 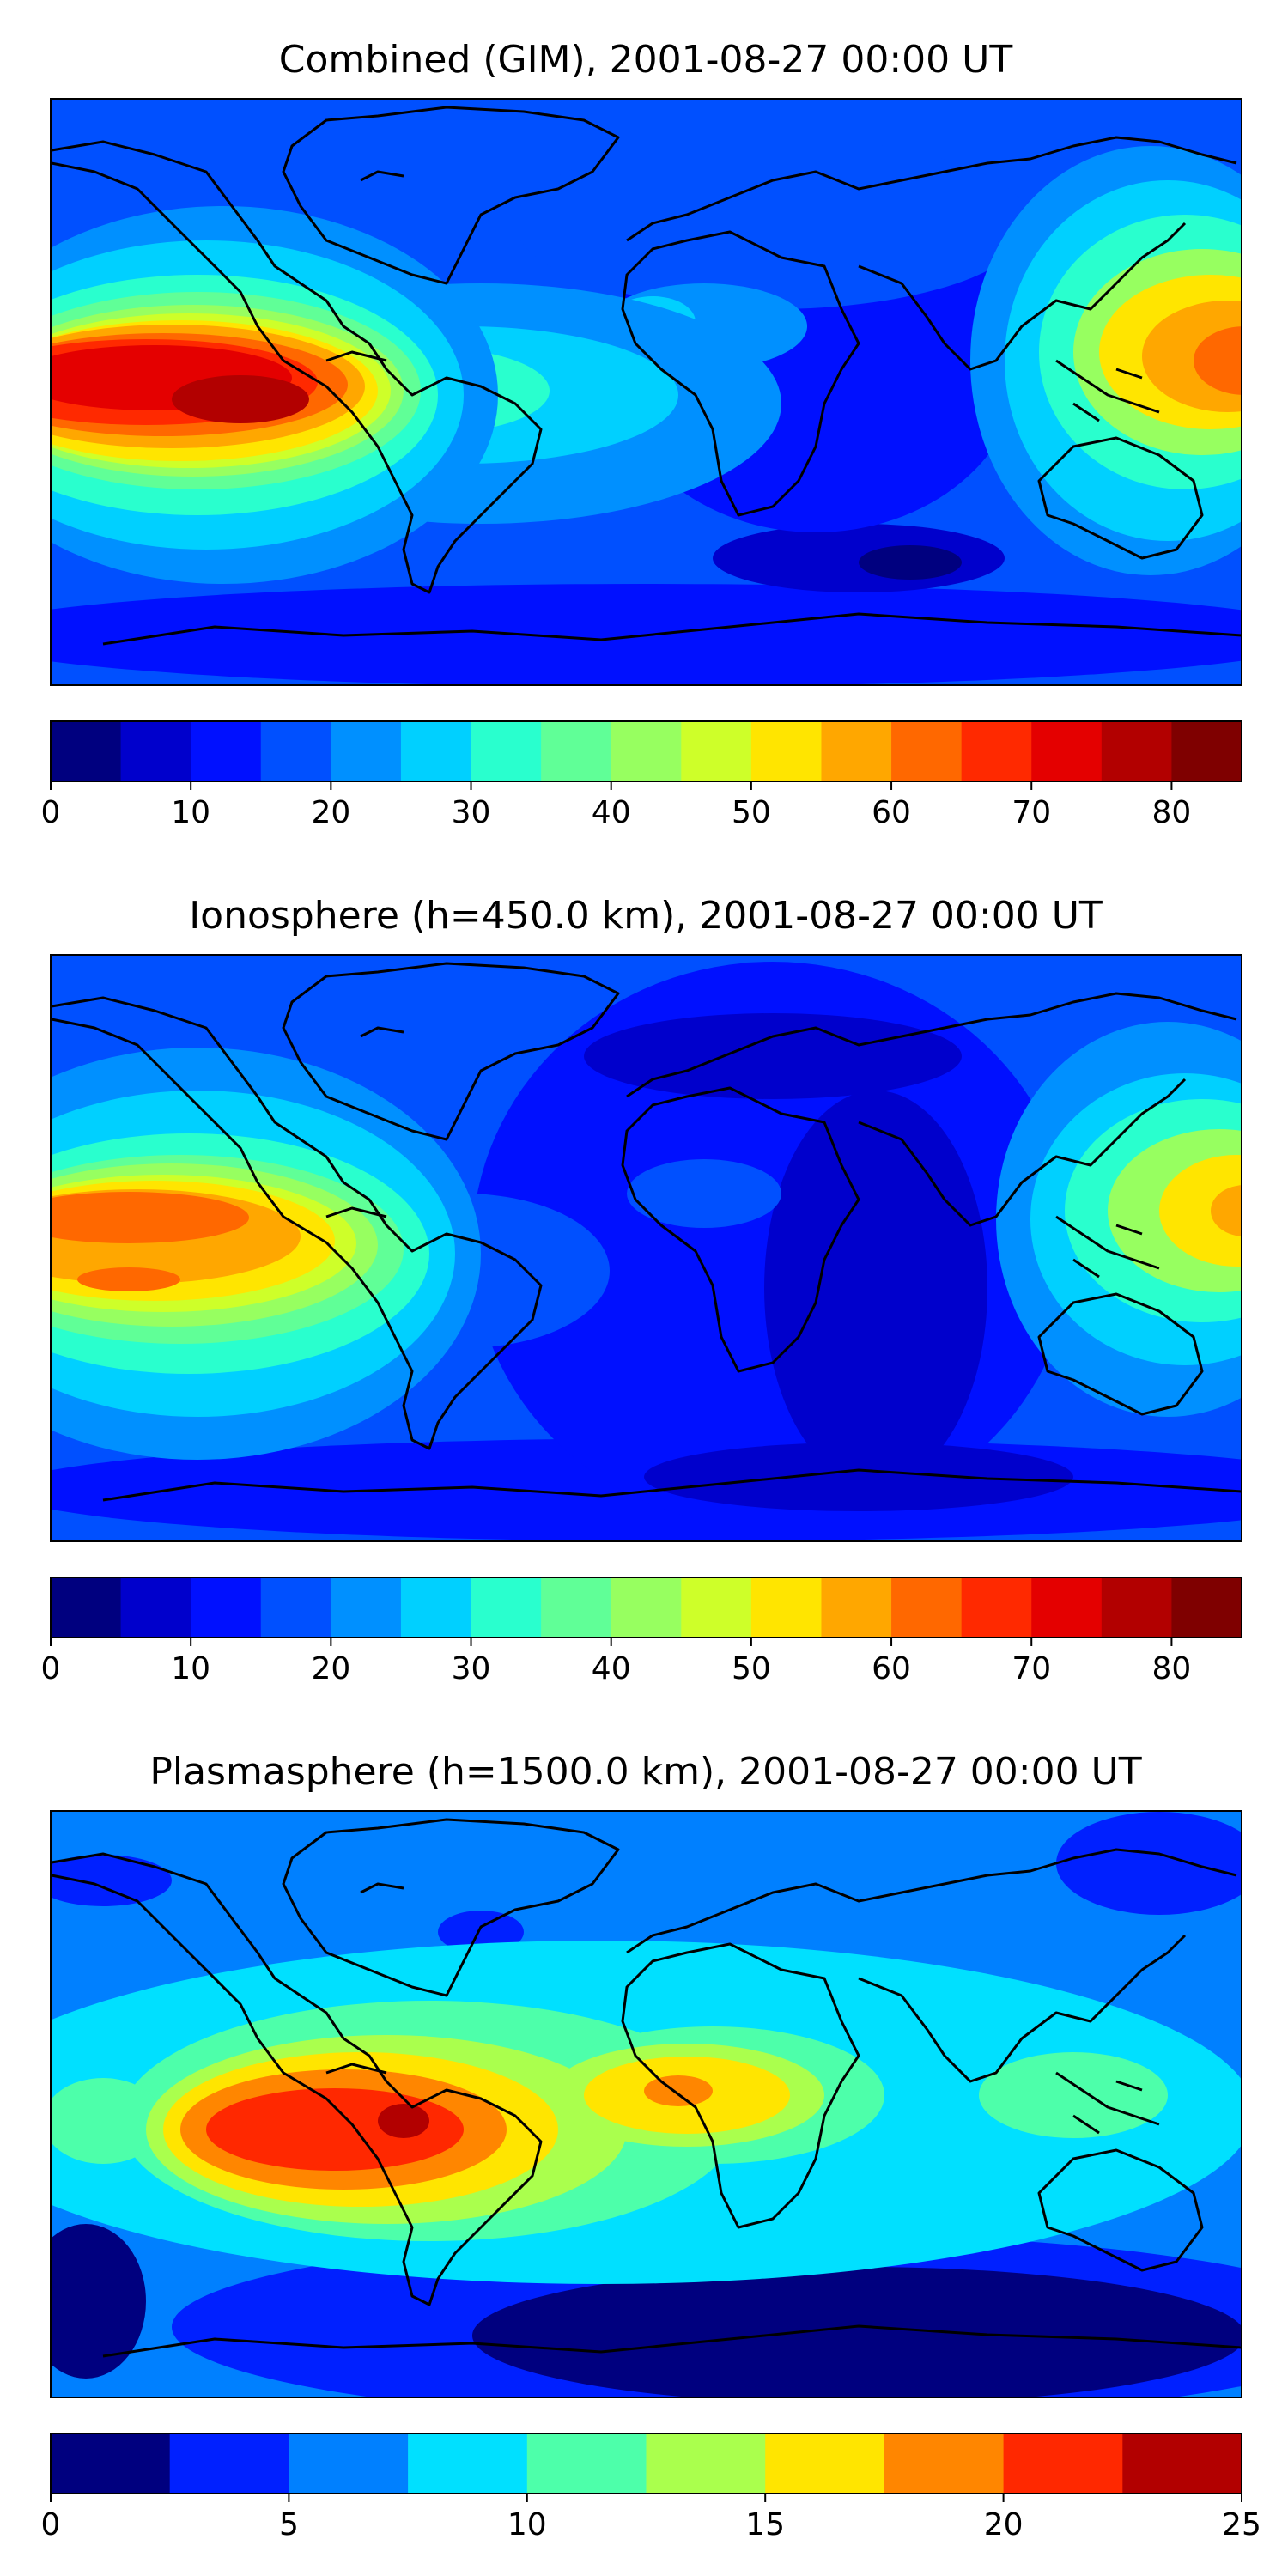 What do you see at coordinates (765, 2525) in the screenshot?
I see `colorbar-tick-label: 15` at bounding box center [765, 2525].